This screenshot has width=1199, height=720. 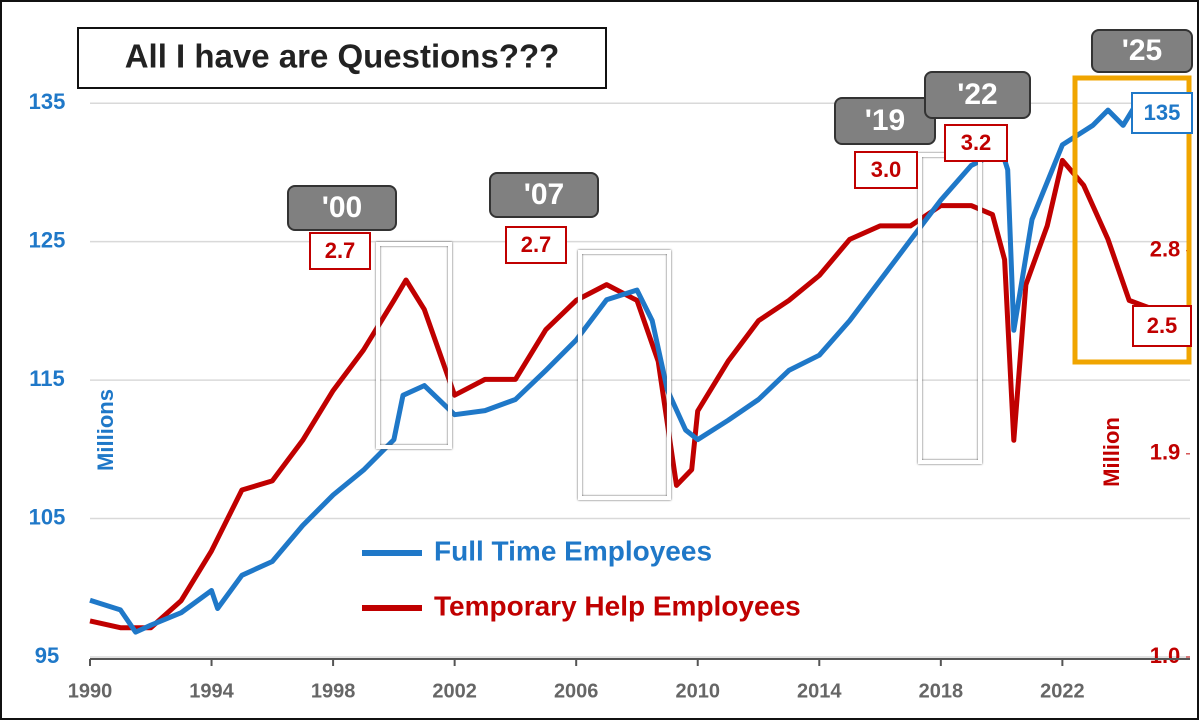 I want to click on end-label: 2.5, so click(x=1162, y=325).